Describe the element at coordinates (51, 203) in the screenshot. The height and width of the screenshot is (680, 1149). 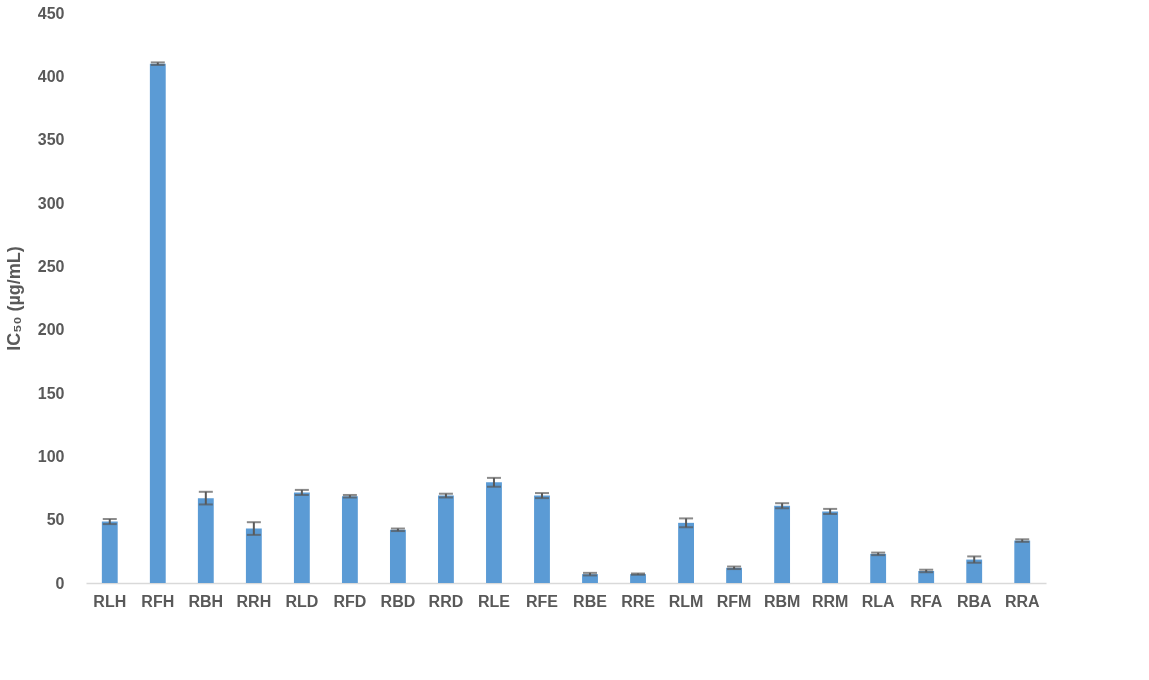
I see `y-tick-label: 300` at that location.